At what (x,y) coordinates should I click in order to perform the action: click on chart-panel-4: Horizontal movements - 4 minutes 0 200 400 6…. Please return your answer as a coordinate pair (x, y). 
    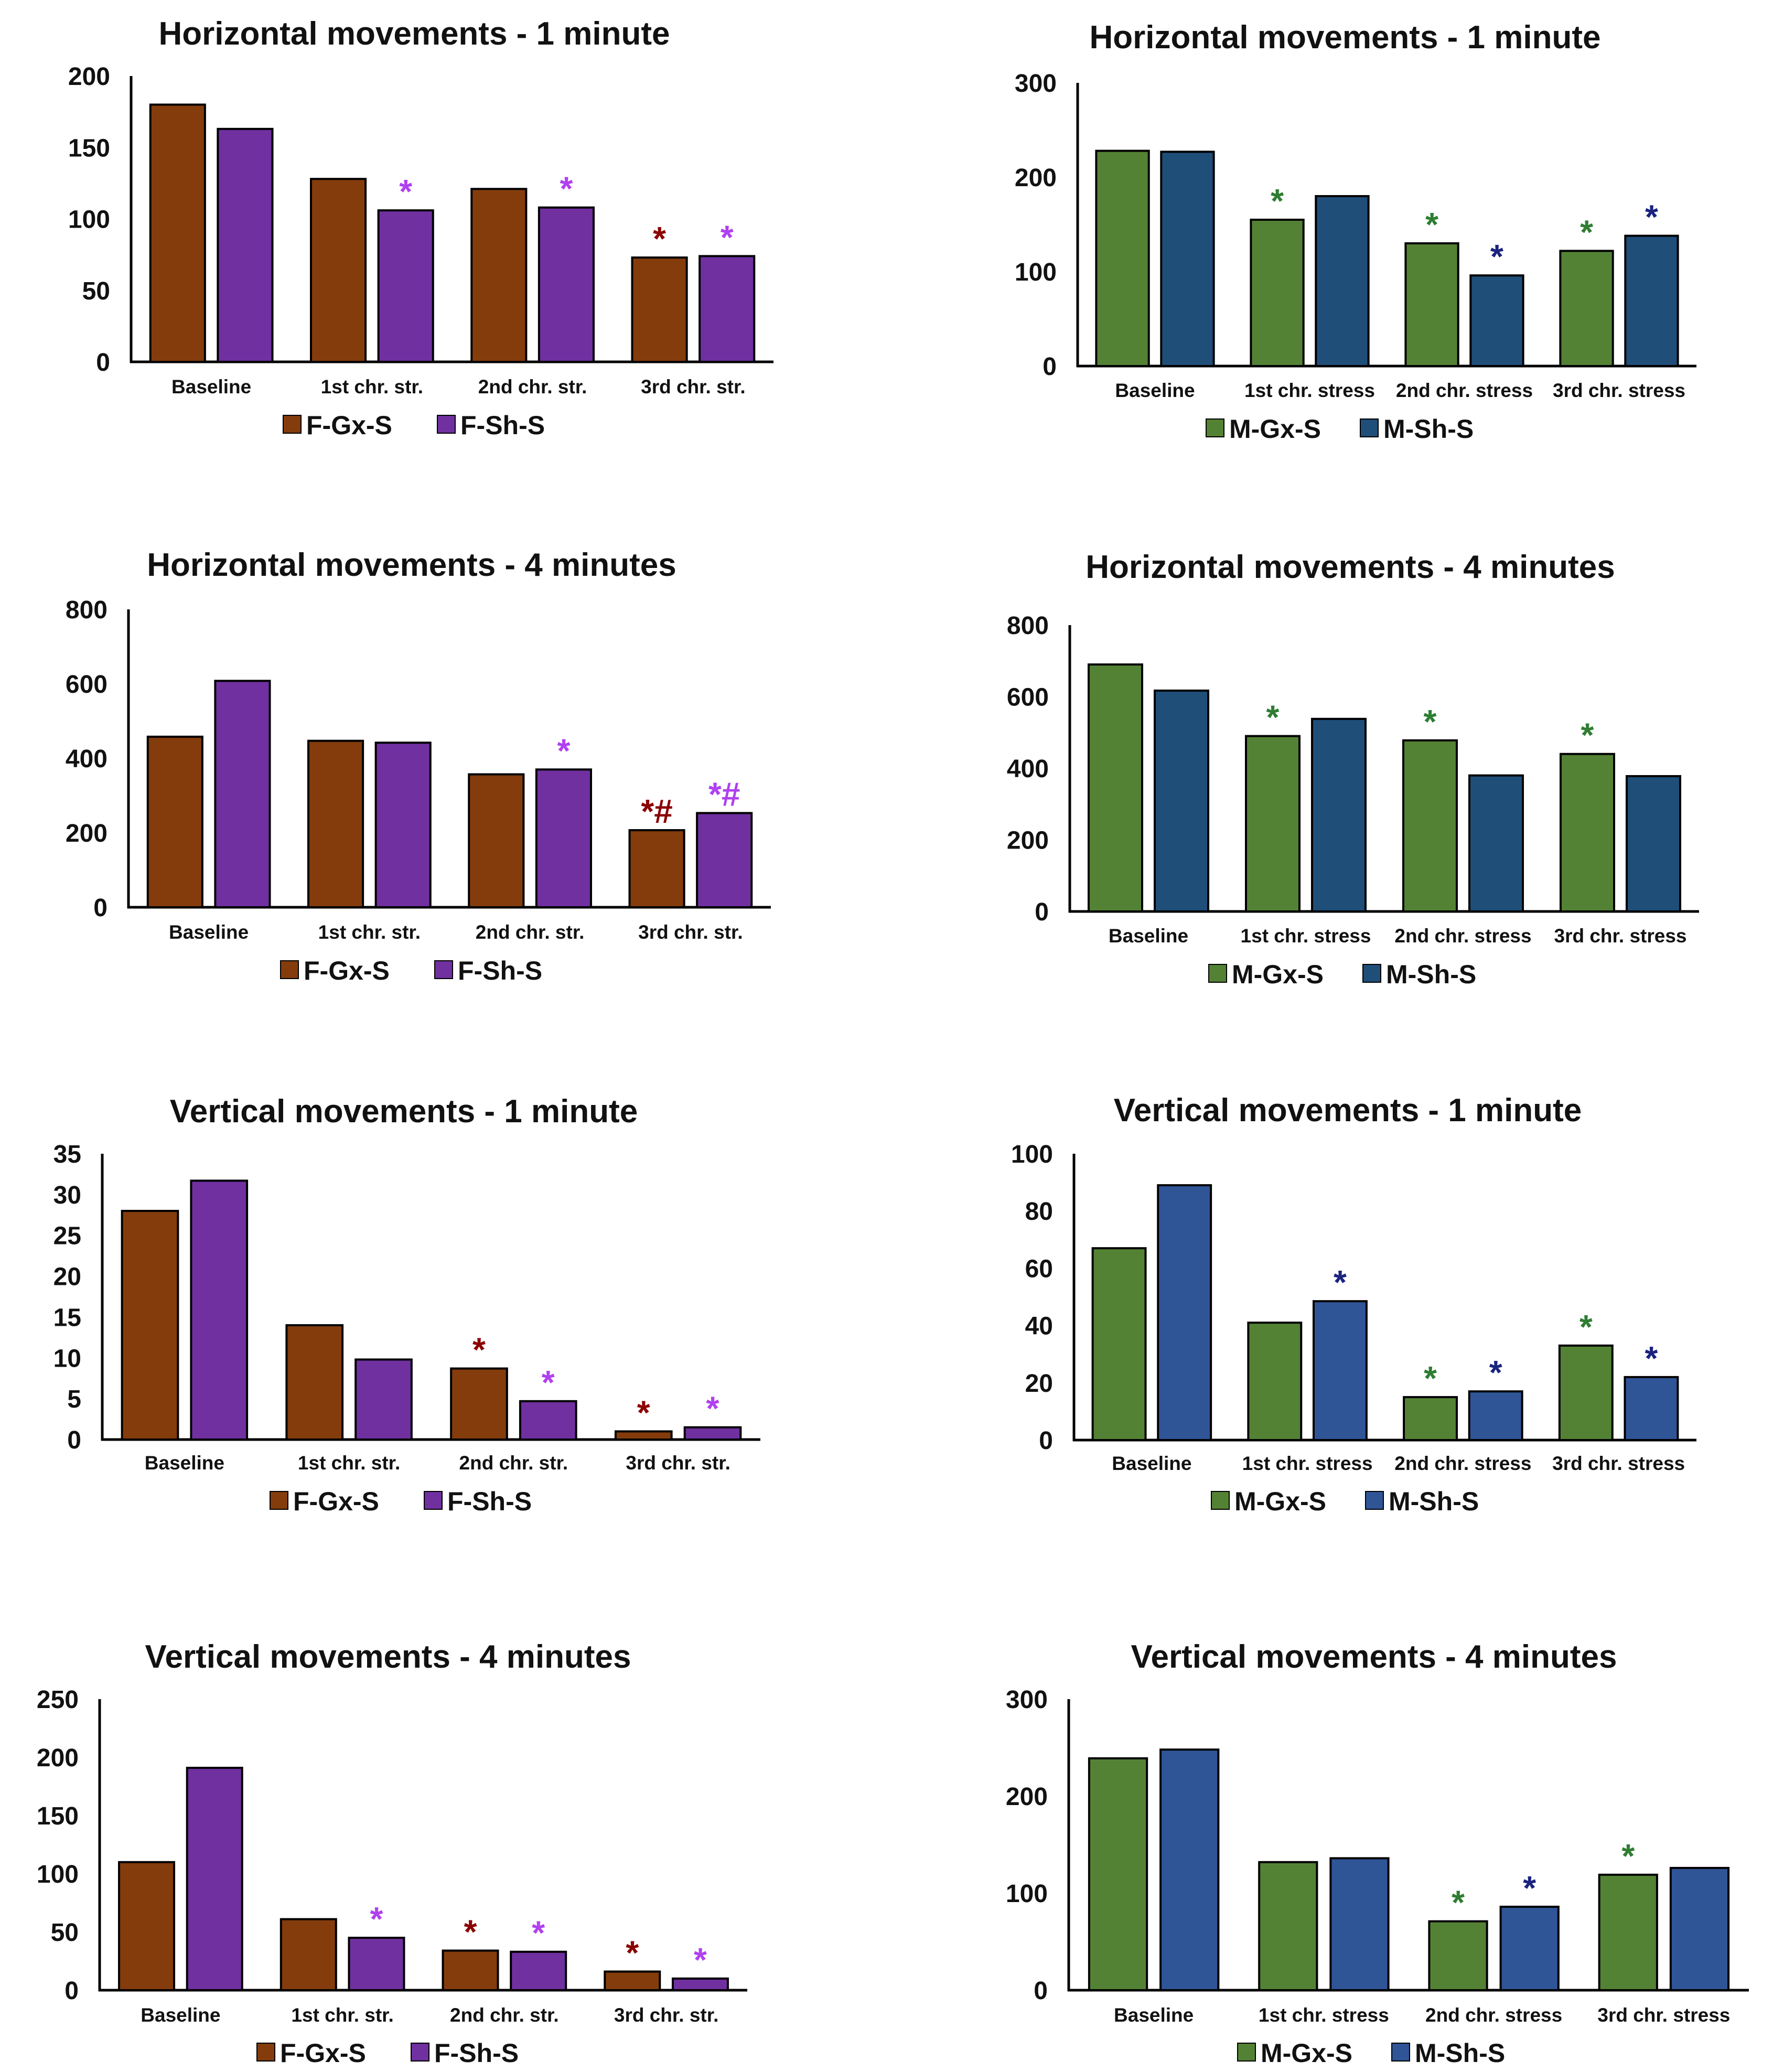
    Looking at the image, I should click on (1353, 769).